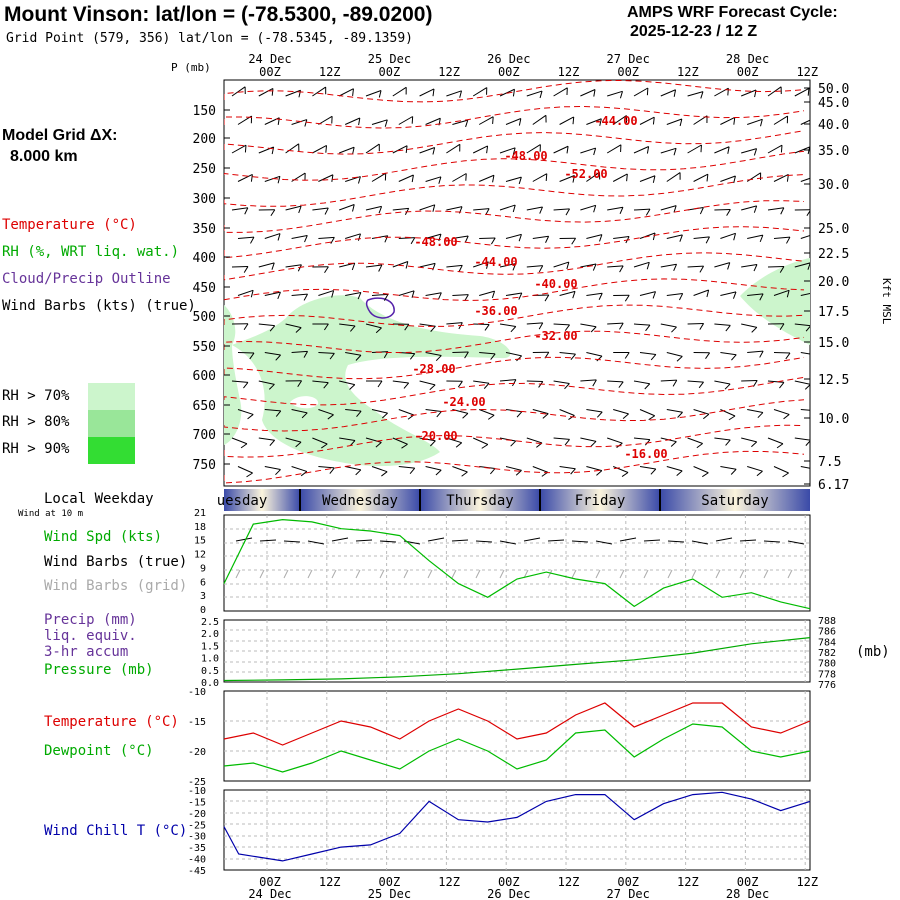 The width and height of the screenshot is (900, 900). Describe the element at coordinates (69, 225) in the screenshot. I see `legend-temperature: Temperature (°C)` at that location.